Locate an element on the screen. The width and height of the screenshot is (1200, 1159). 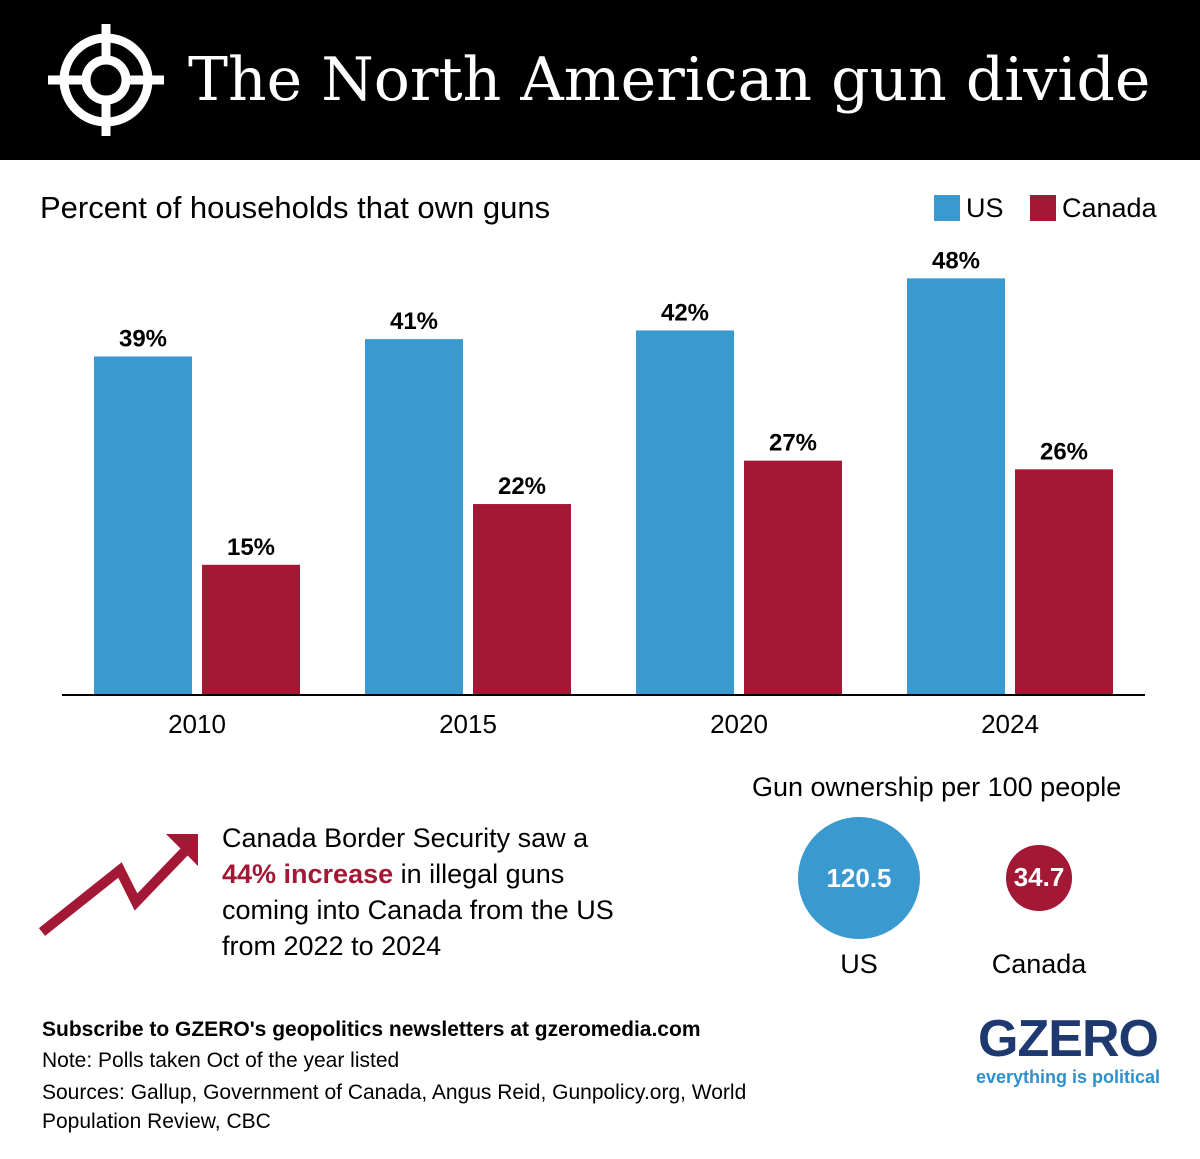
data-label-us-2020: 42% is located at coordinates (685, 312).